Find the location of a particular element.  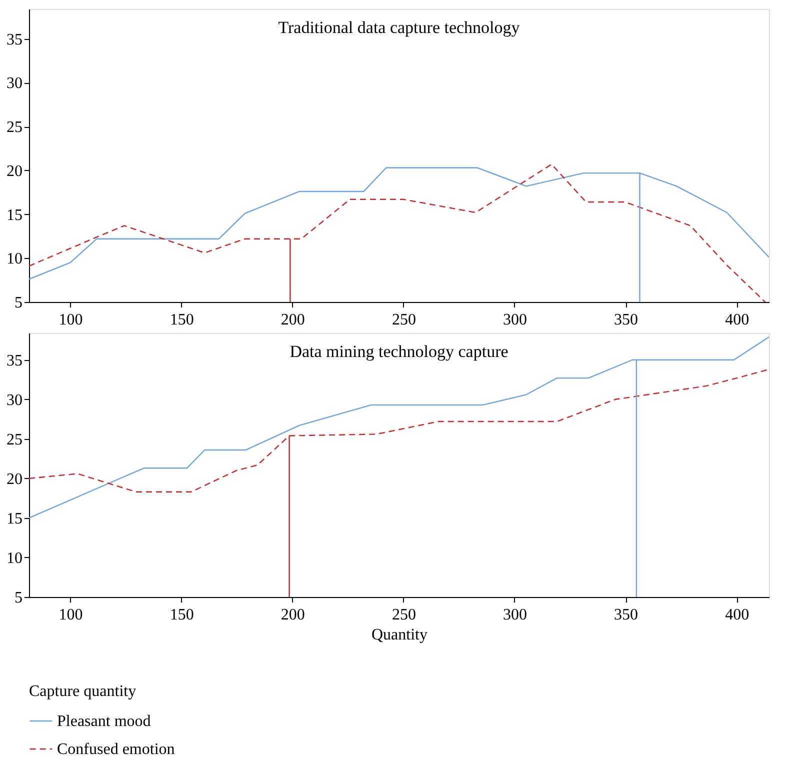

x-axis-title: Quantity is located at coordinates (400, 635).